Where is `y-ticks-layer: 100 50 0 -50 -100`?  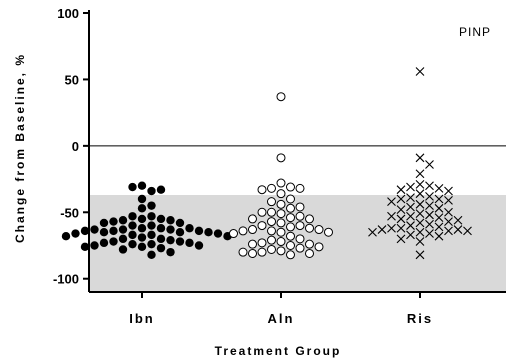
y-ticks-layer: 100 50 0 -50 -100 is located at coordinates (71, 146).